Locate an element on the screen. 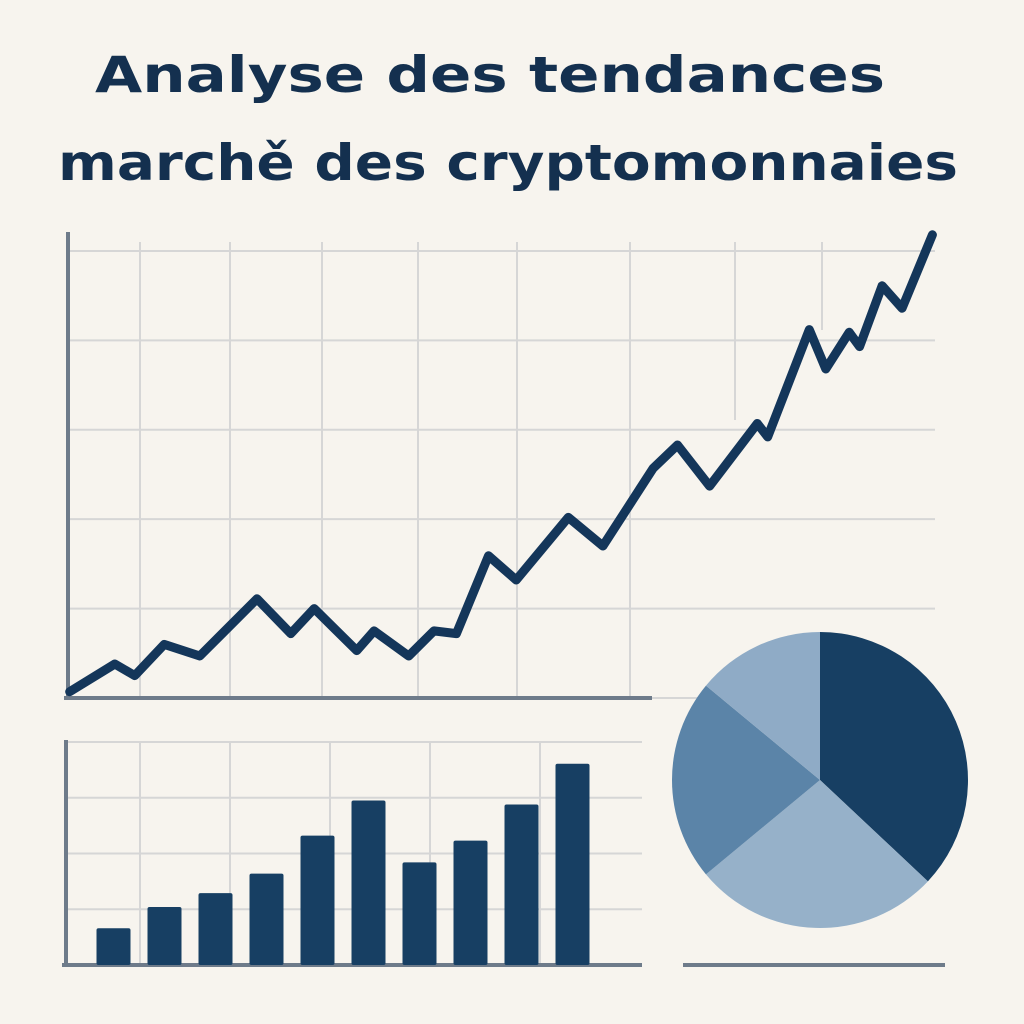 The image size is (1024, 1024). title-line: Analyse des tendances is located at coordinates (490, 75).